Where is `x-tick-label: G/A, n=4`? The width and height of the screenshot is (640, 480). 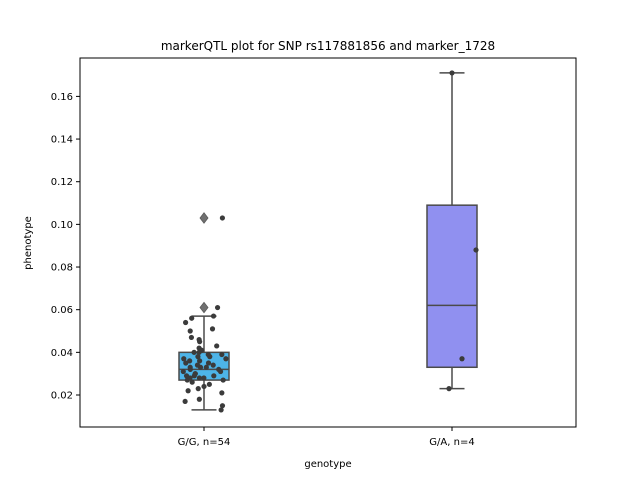
x-tick-label: G/A, n=4 is located at coordinates (451, 442).